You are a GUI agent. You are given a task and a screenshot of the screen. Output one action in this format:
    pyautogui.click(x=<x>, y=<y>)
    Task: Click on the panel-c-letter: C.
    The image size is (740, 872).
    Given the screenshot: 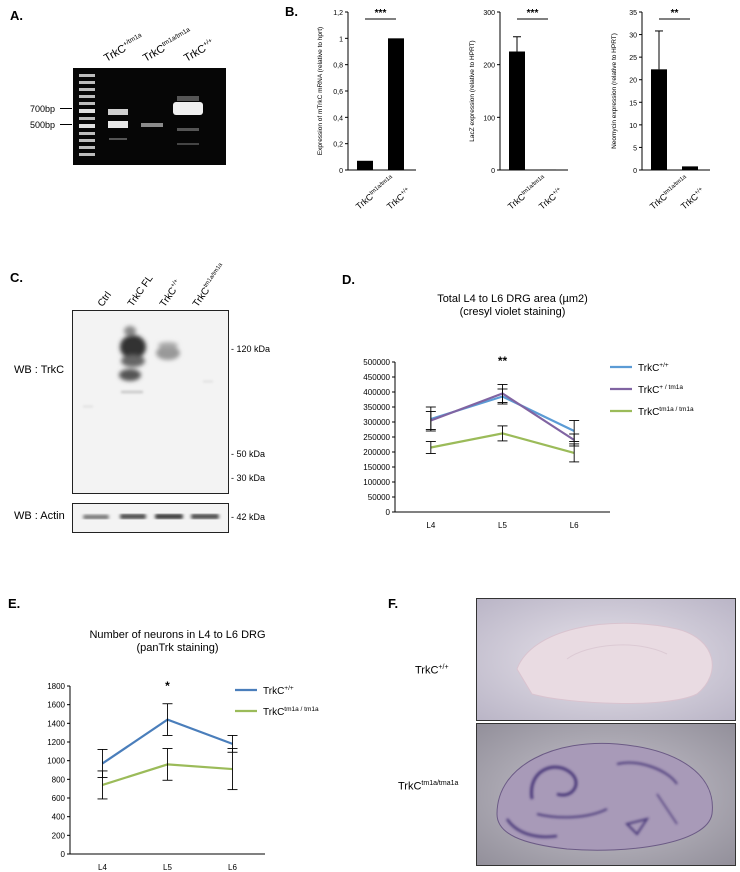 What is the action you would take?
    pyautogui.click(x=16, y=277)
    